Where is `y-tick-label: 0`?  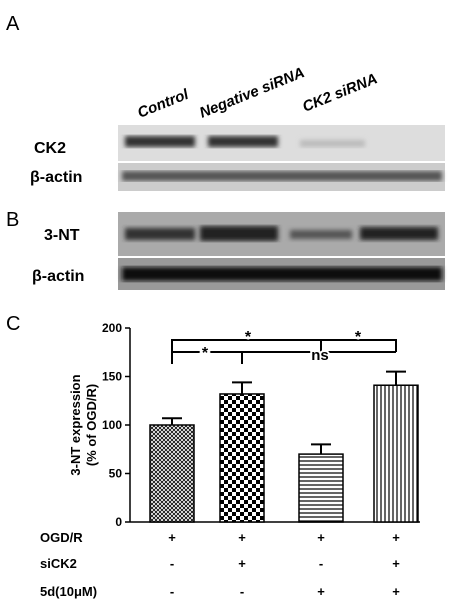
y-tick-label: 0 is located at coordinates (118, 522).